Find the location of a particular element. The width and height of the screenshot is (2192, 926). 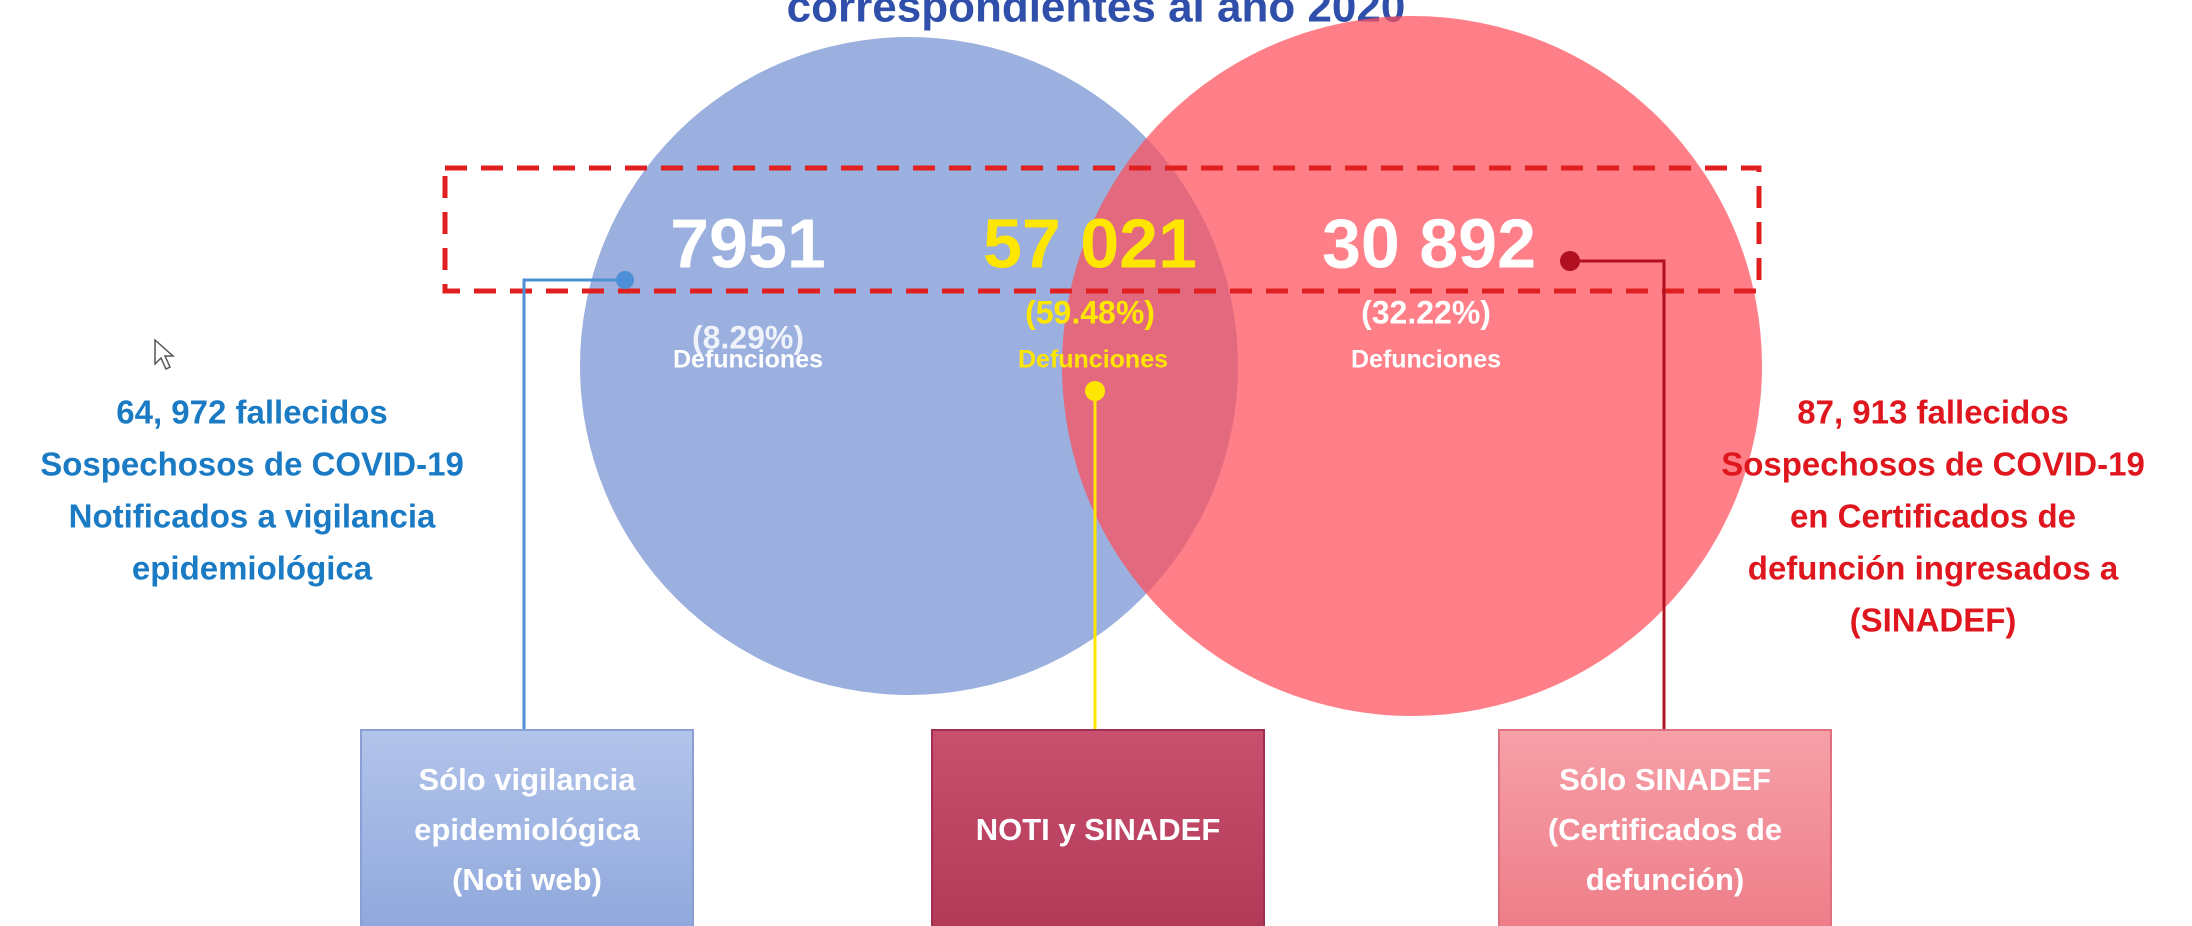

connector-right is located at coordinates (1618, 494).